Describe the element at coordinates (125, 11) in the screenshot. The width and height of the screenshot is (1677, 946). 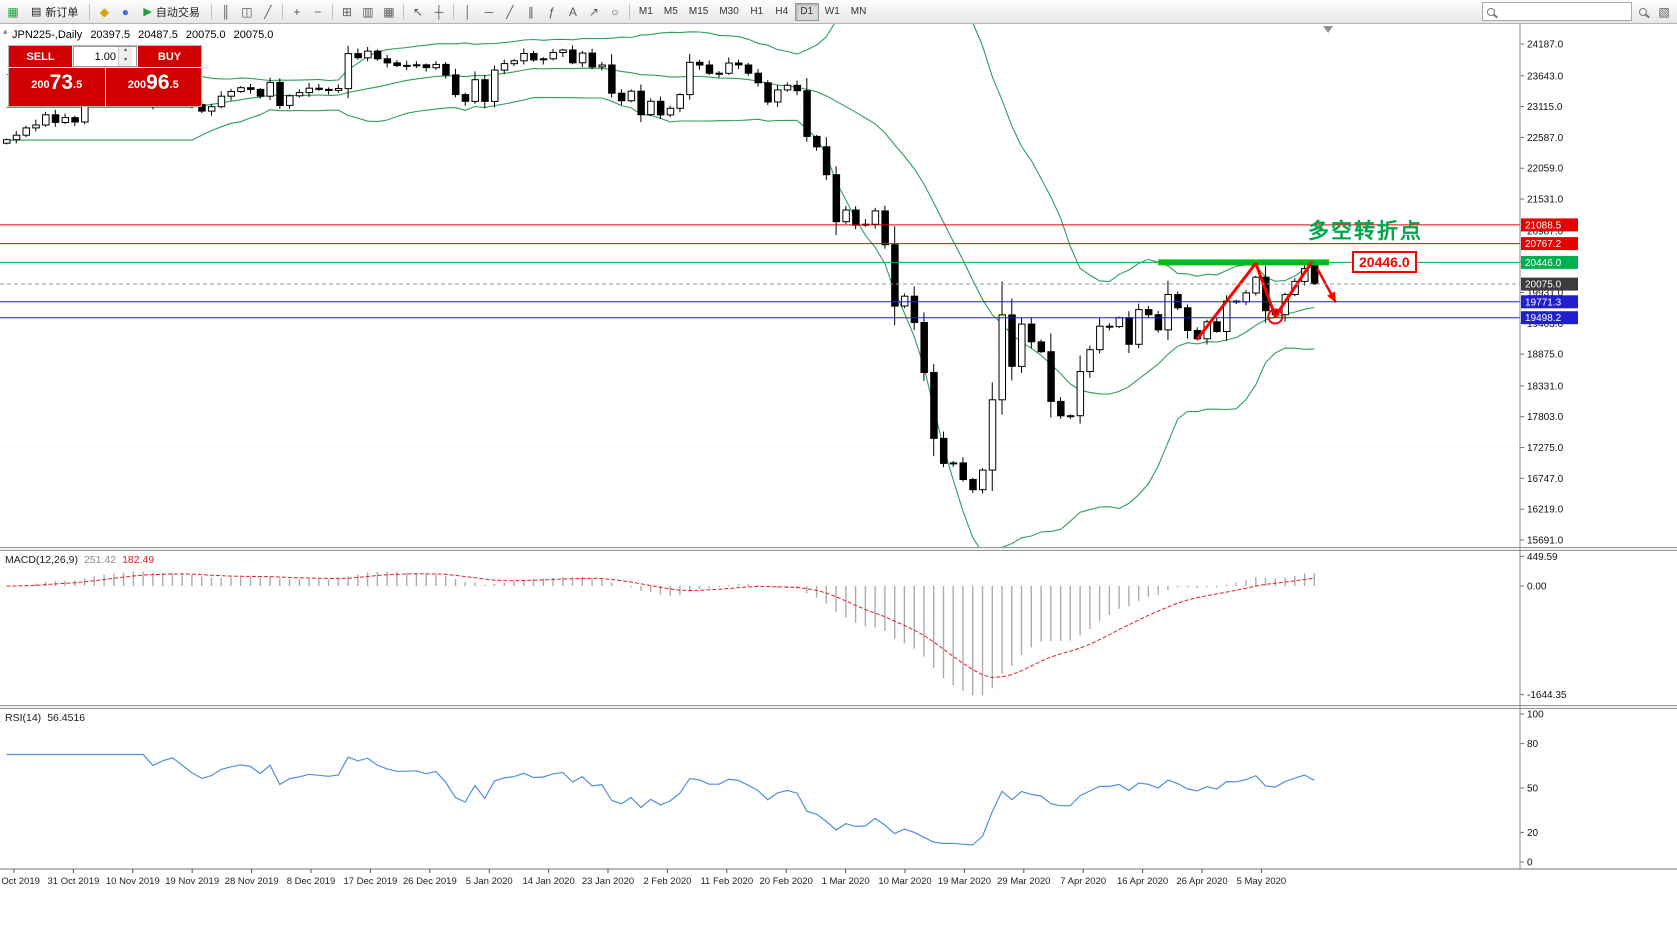
I see `signals-icon: ●` at that location.